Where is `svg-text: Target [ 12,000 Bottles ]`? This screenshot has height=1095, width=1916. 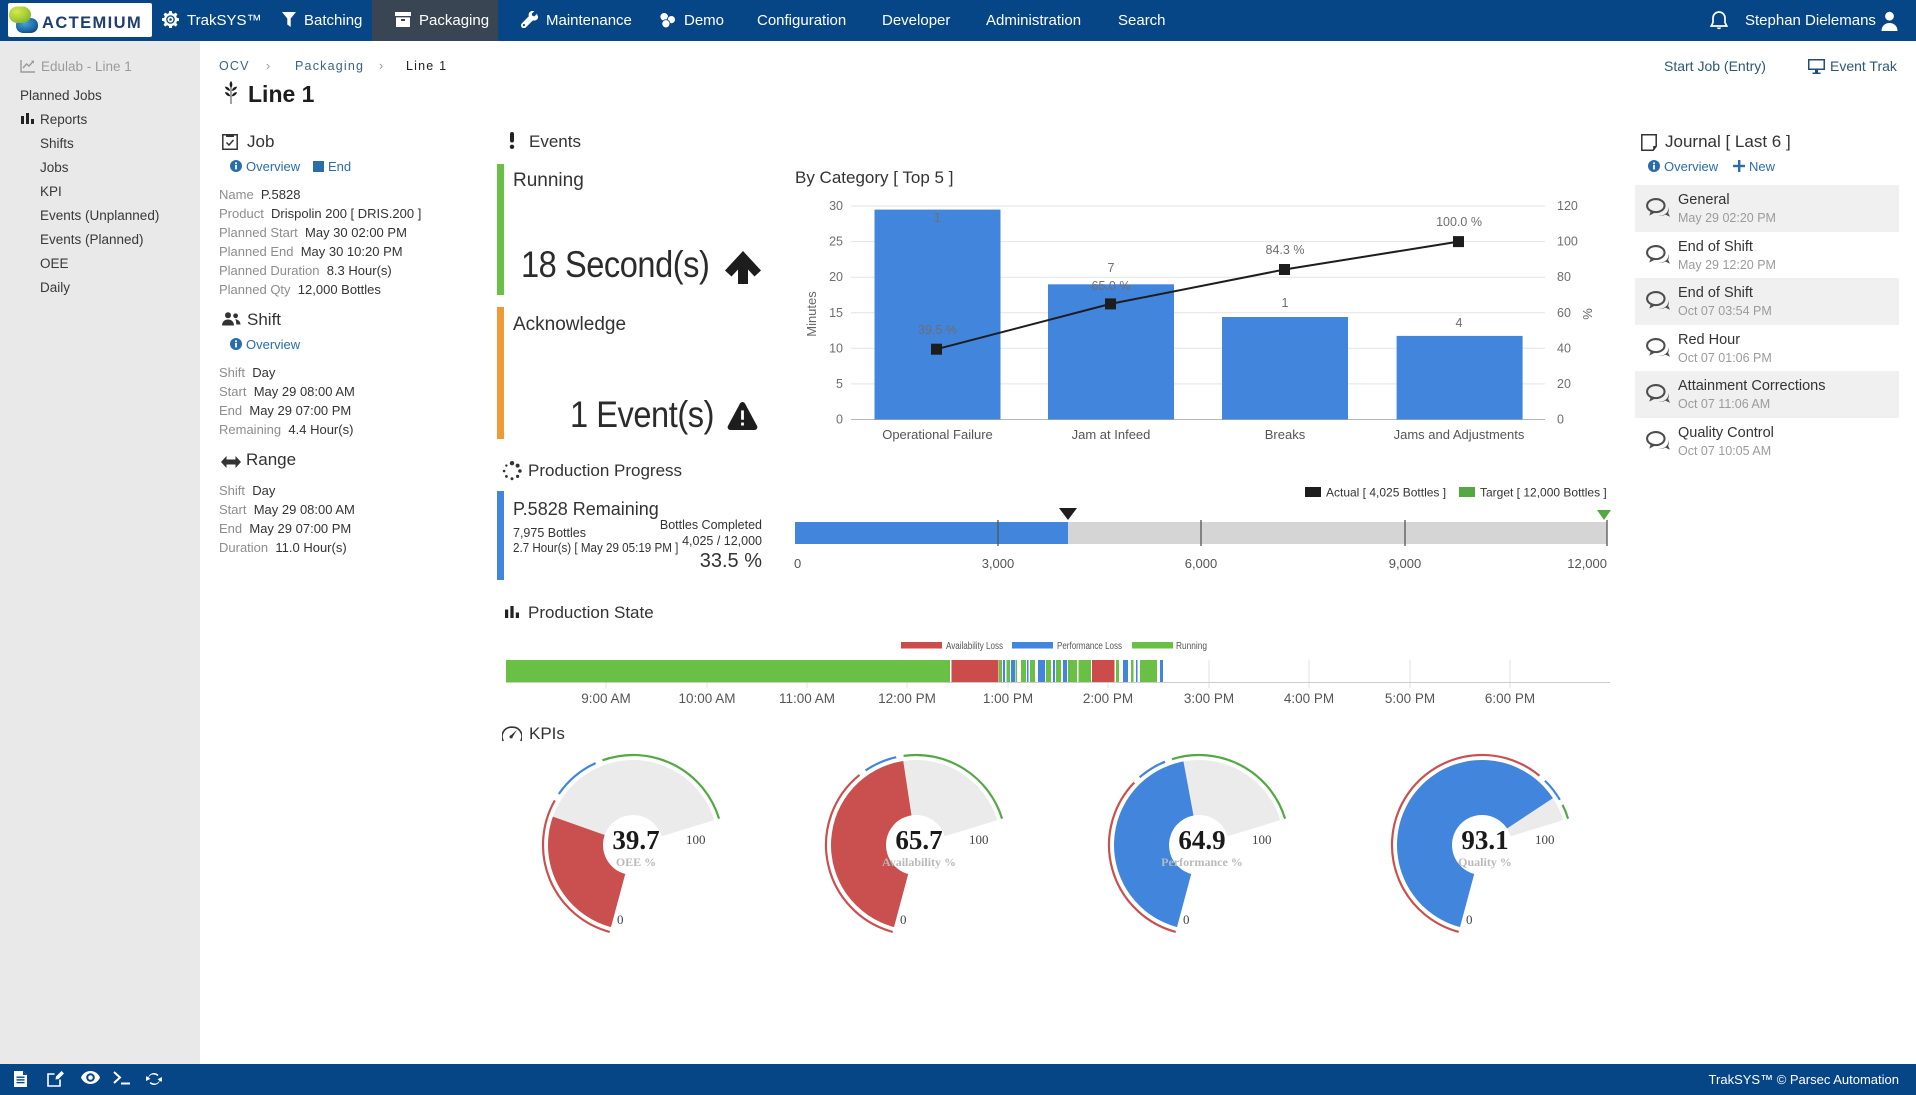 svg-text: Target [ 12,000 Bottles ] is located at coordinates (1543, 493).